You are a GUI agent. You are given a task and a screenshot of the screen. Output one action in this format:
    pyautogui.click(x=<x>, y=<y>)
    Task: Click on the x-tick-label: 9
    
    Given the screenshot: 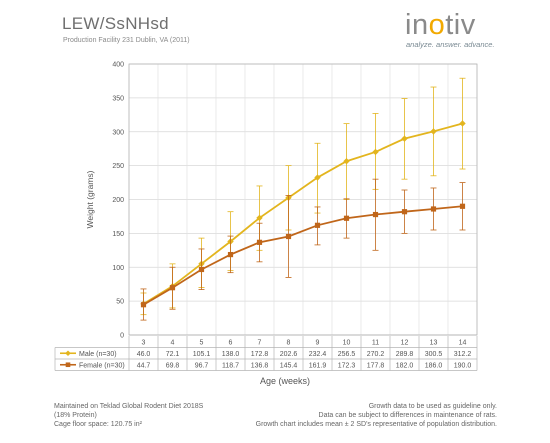 What is the action you would take?
    pyautogui.click(x=318, y=343)
    